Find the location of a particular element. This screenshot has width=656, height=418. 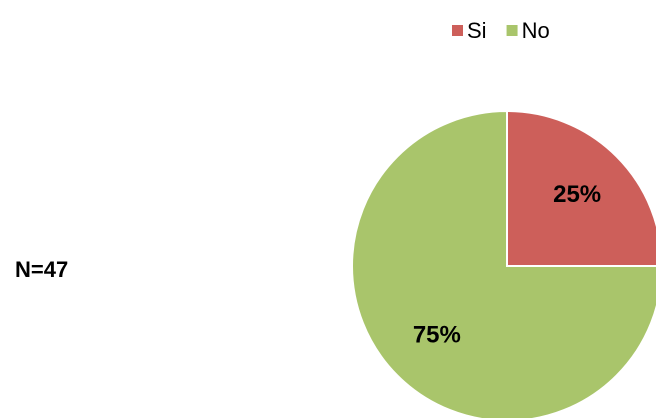

legend-label: No is located at coordinates (536, 30).